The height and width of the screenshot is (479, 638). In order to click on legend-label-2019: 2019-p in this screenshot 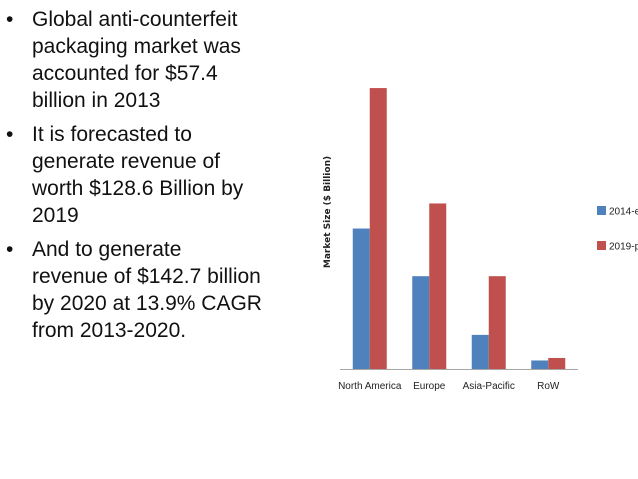, I will do `click(623, 247)`.